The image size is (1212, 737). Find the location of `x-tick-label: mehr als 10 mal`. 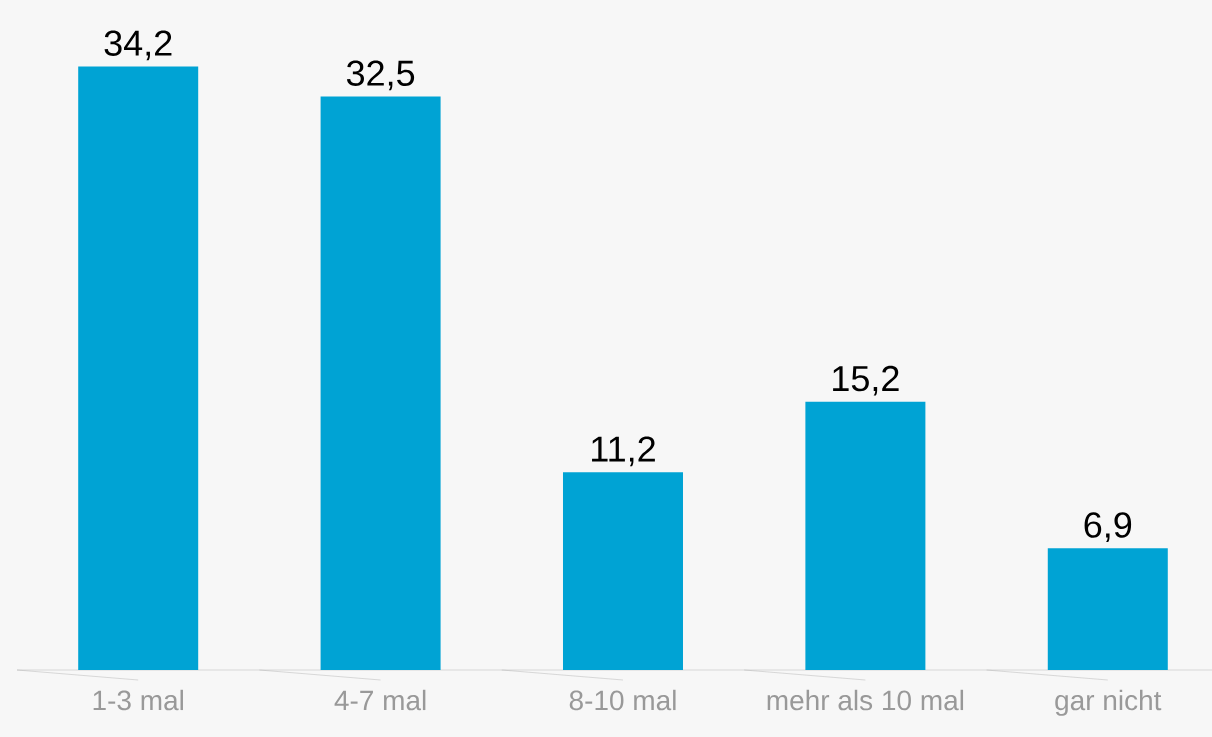

x-tick-label: mehr als 10 mal is located at coordinates (865, 700).